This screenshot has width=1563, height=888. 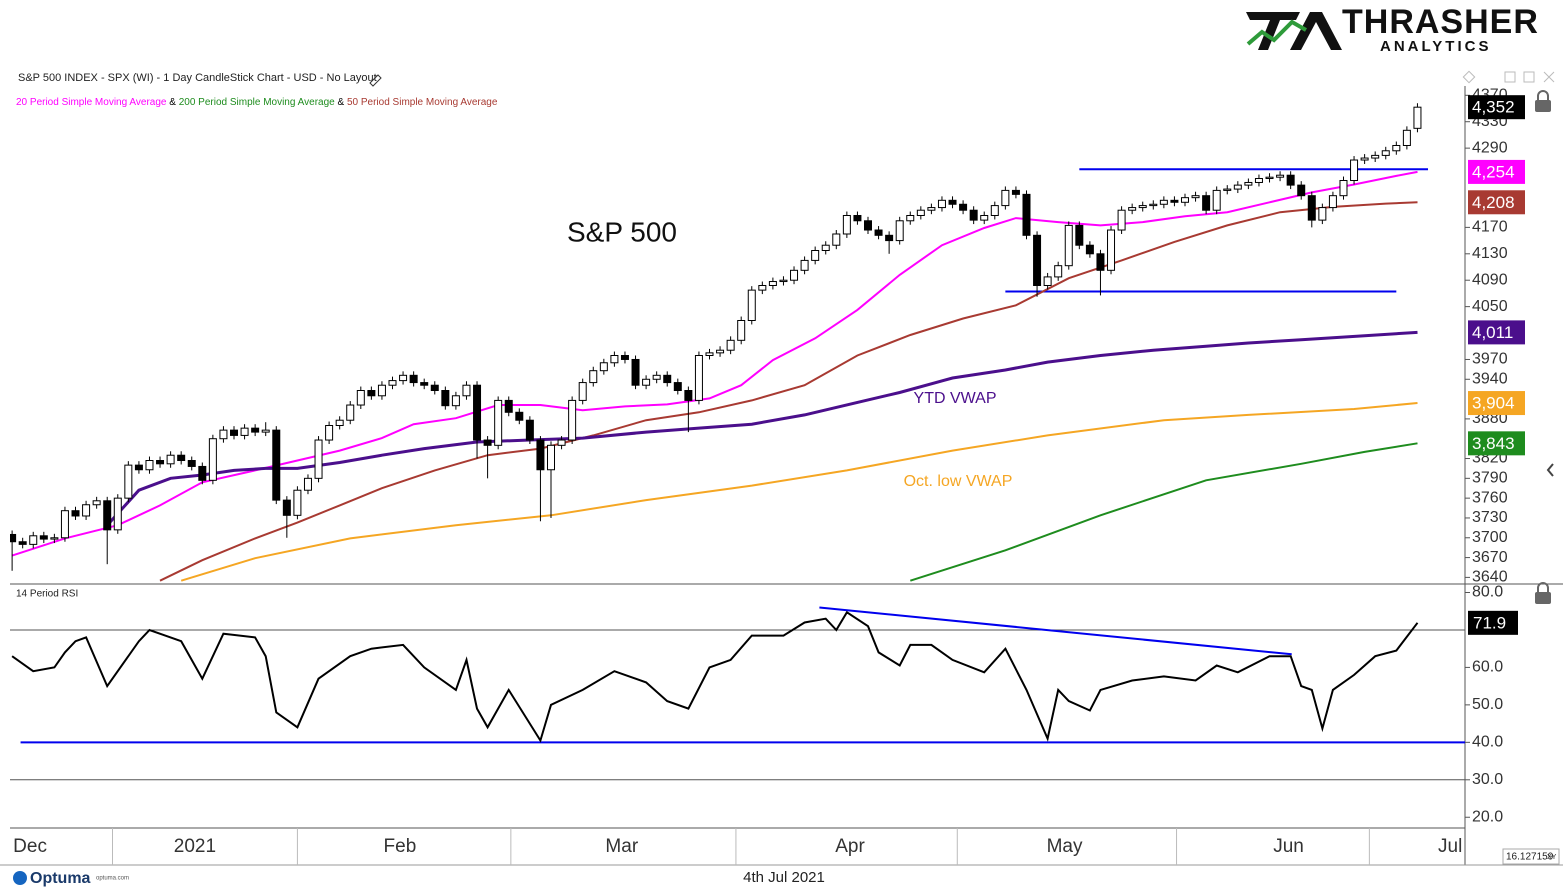 What do you see at coordinates (1550, 470) in the screenshot?
I see `collapse-arrow` at bounding box center [1550, 470].